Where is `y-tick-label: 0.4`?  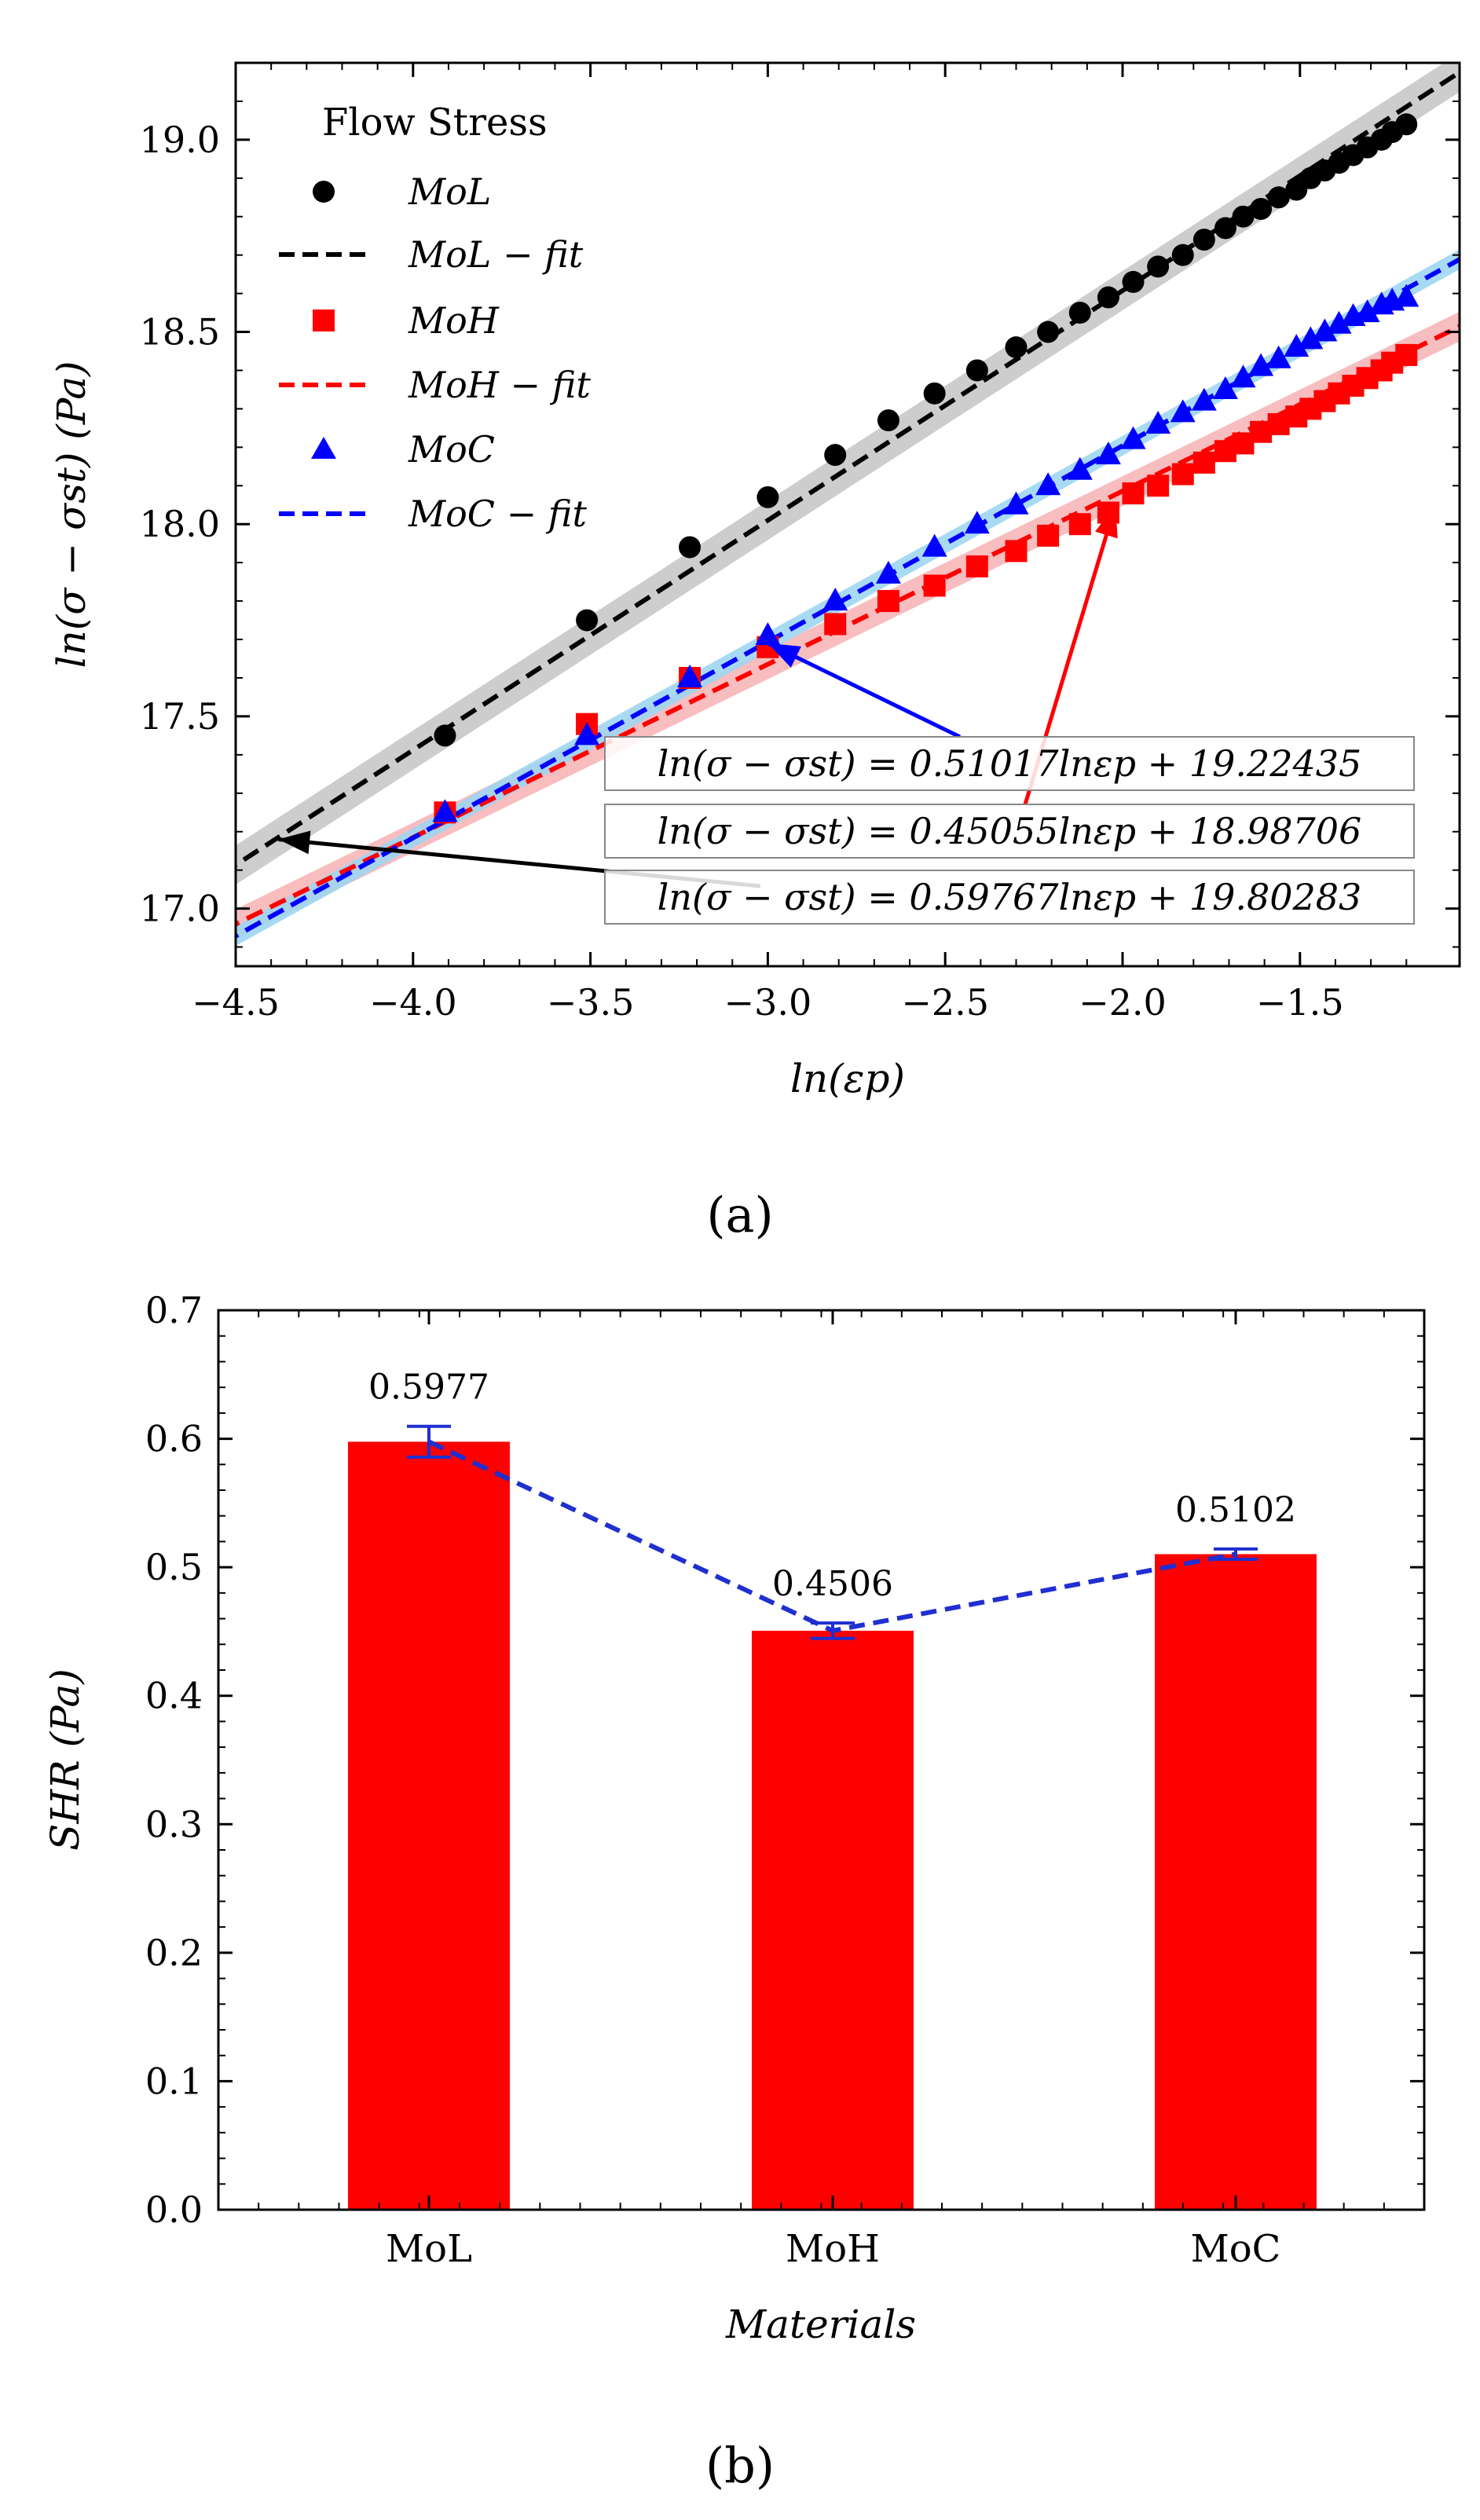 y-tick-label: 0.4 is located at coordinates (174, 1696).